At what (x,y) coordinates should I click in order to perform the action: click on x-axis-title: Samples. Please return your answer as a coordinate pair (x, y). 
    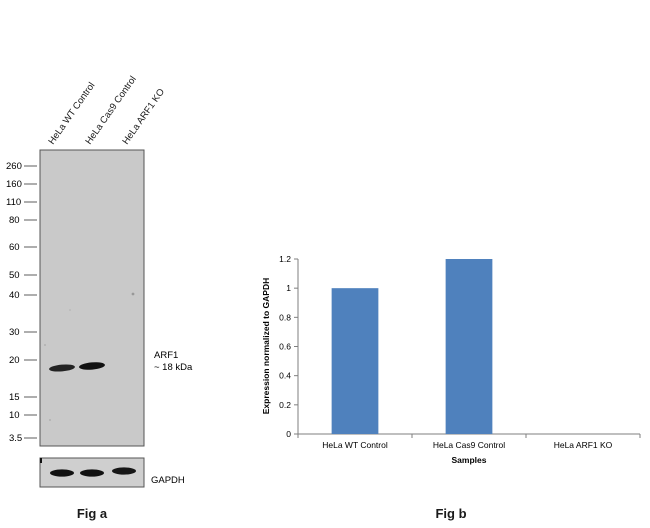
    Looking at the image, I should click on (469, 460).